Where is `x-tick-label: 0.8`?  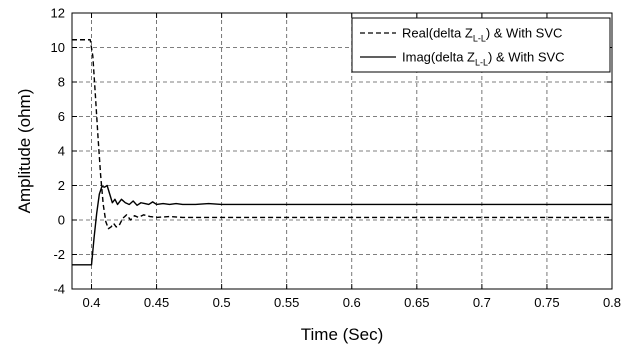 x-tick-label: 0.8 is located at coordinates (612, 302).